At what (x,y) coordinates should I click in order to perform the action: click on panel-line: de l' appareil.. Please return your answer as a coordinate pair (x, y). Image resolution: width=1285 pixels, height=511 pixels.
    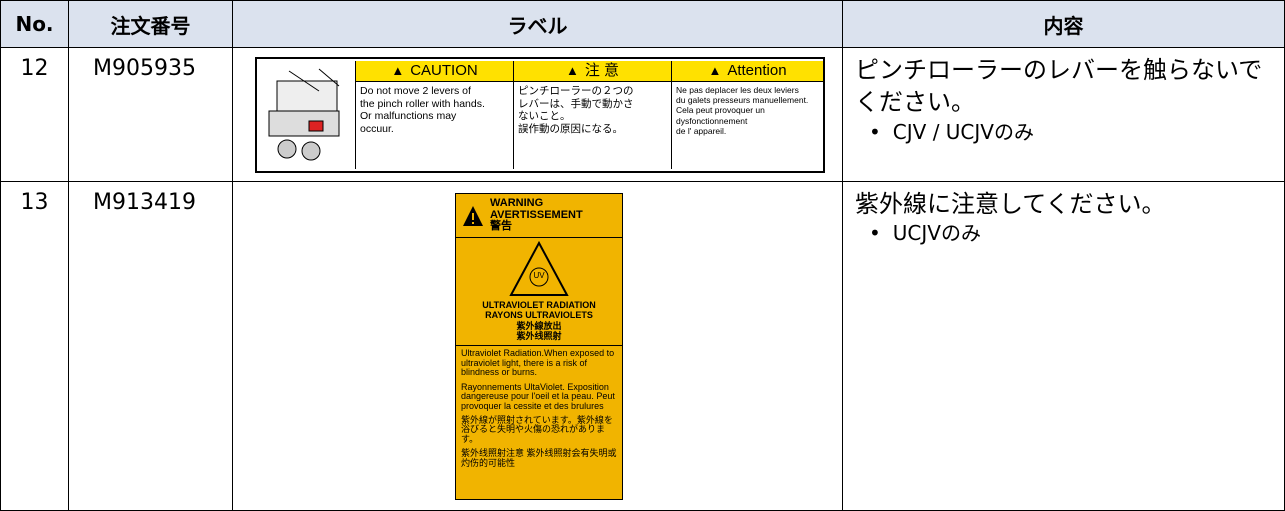
    Looking at the image, I should click on (701, 130).